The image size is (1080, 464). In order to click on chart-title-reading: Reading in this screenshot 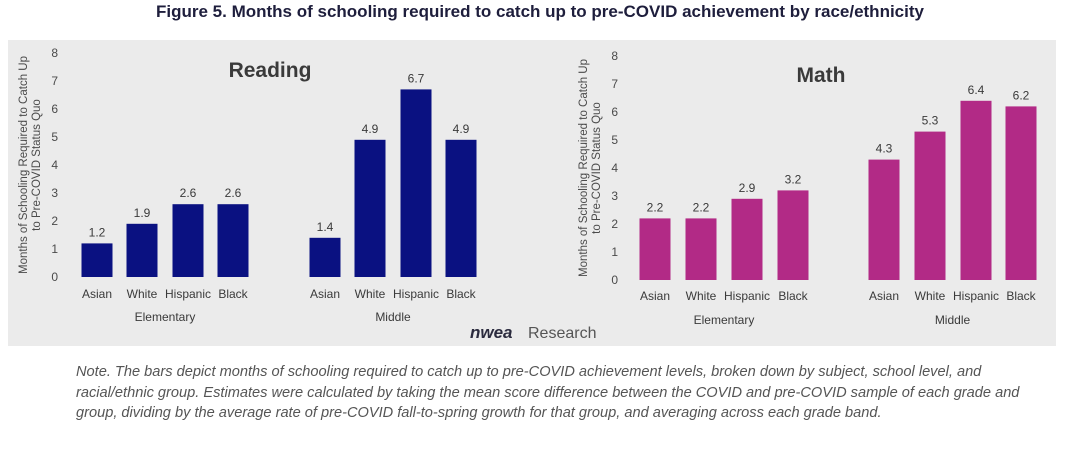, I will do `click(270, 70)`.